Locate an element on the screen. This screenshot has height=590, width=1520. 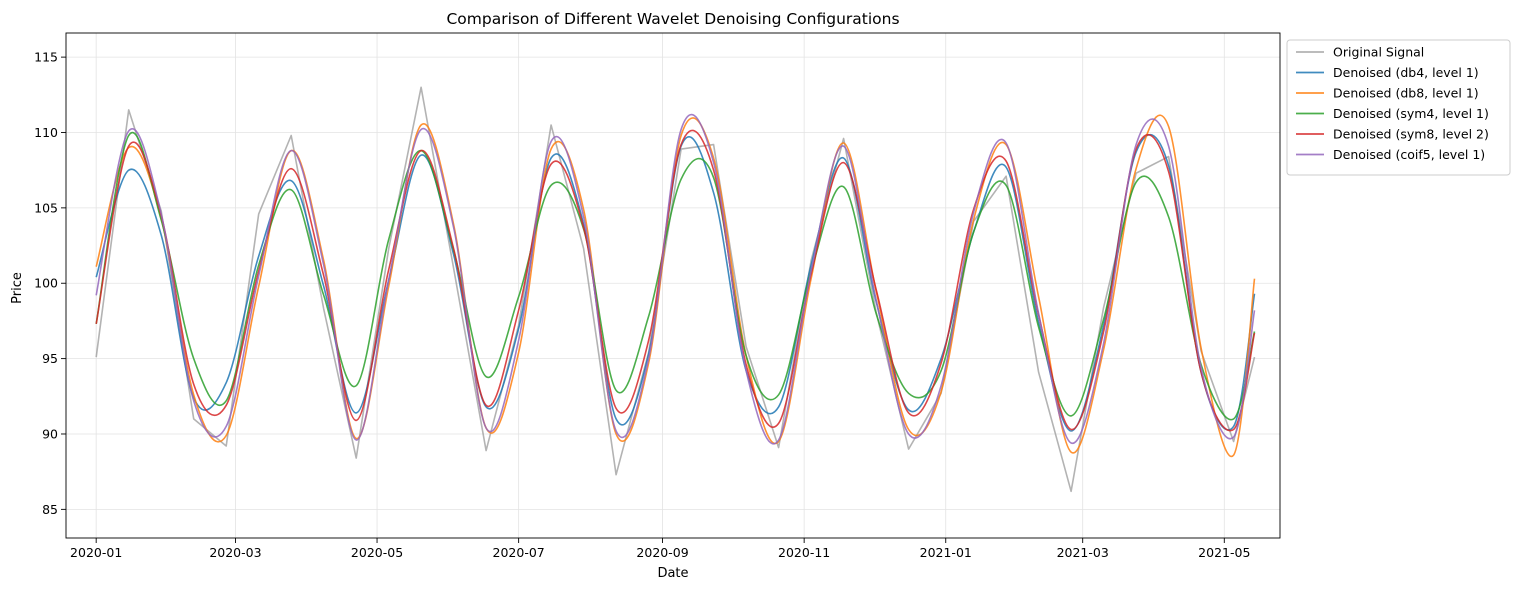
x-tick-label: 2021-01 is located at coordinates (946, 552).